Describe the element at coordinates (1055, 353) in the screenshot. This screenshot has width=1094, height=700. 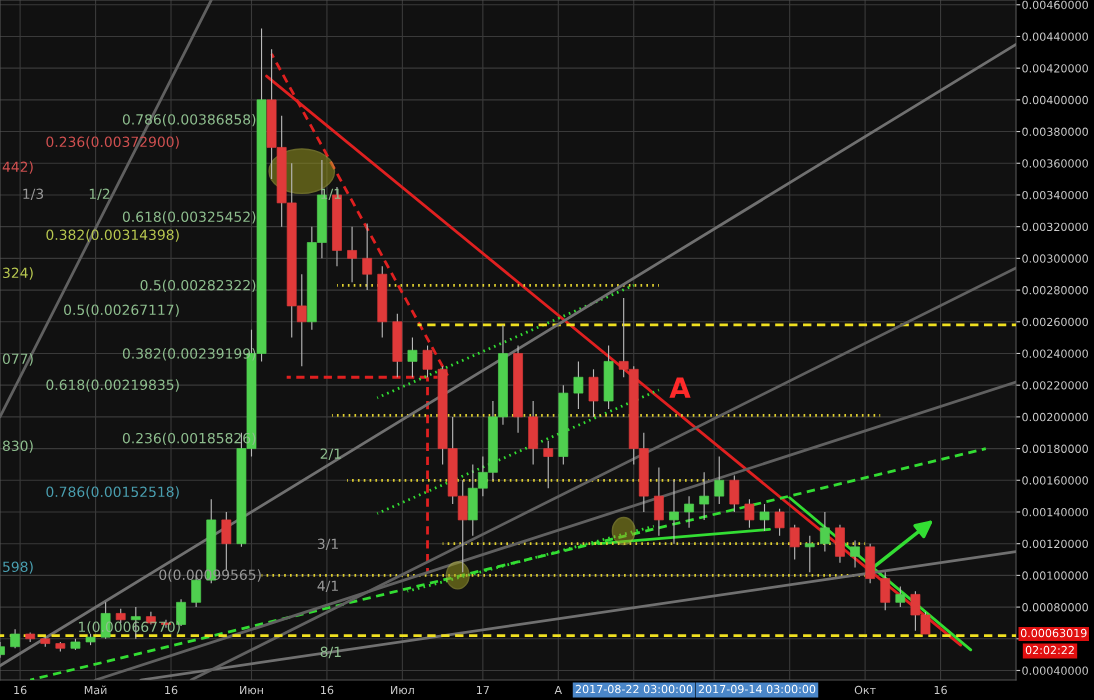
I see `y-tick-label: 0.00240000` at that location.